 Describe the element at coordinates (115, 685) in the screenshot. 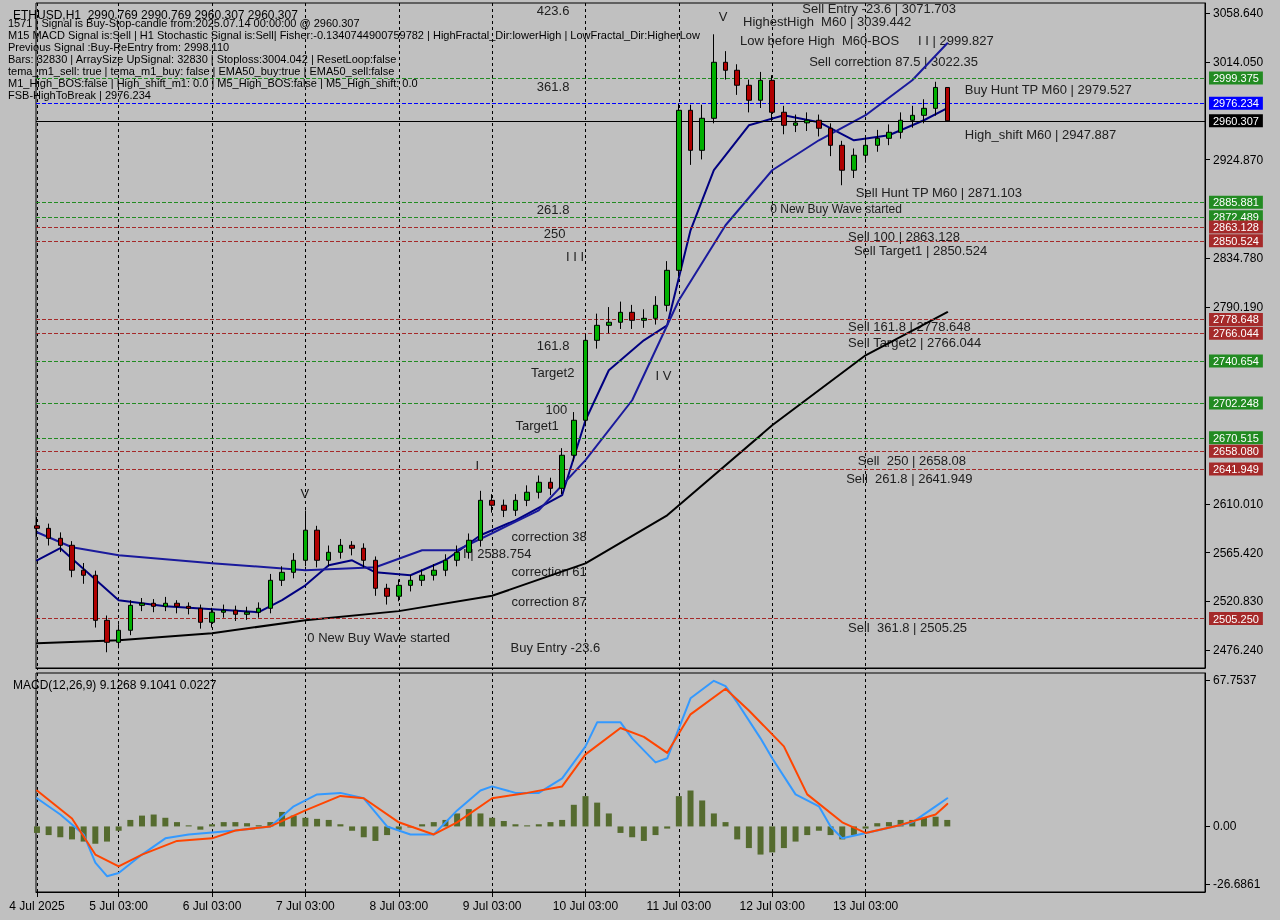

I see `chart-title: MACD(12,26,9) 9.1268 9.1041 0.0227` at that location.